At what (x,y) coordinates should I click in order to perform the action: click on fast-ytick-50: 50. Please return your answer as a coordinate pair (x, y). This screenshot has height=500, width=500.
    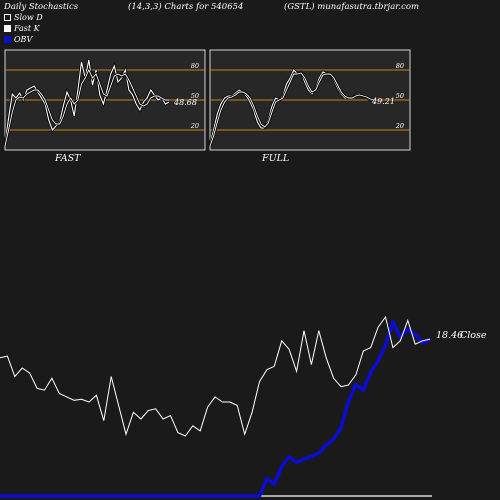
    Looking at the image, I should click on (195, 96).